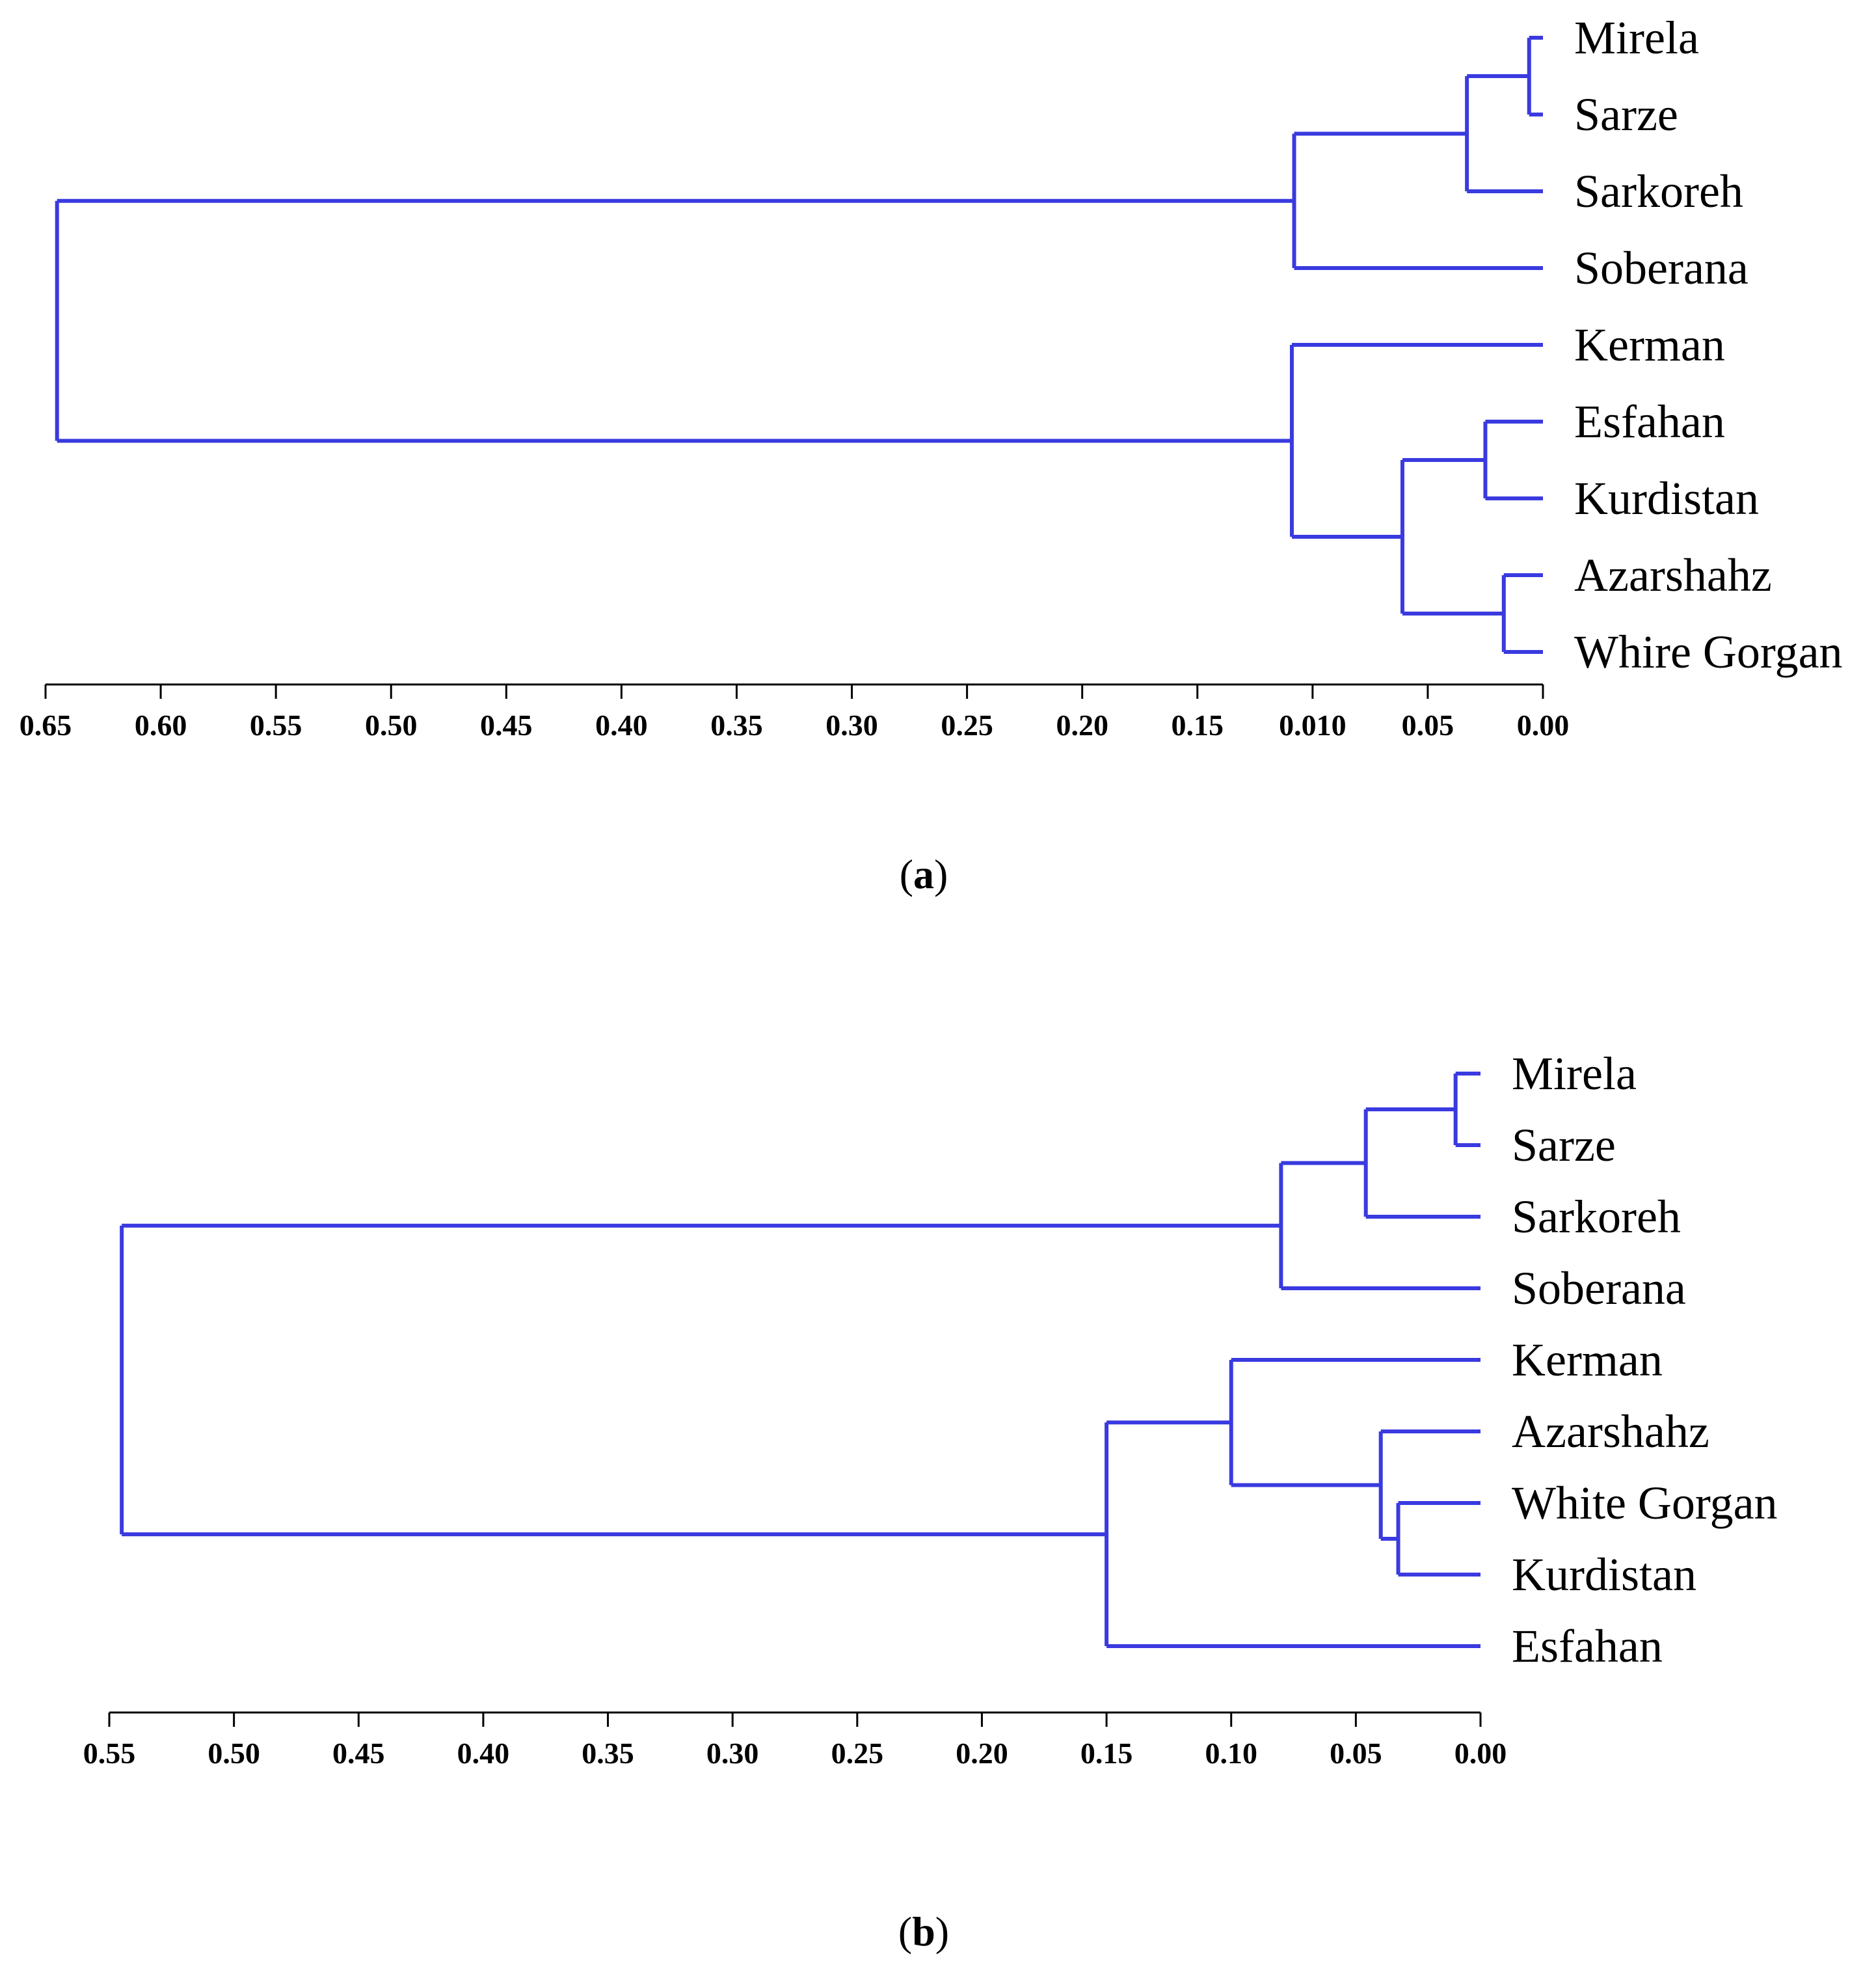 The height and width of the screenshot is (1963, 1876). I want to click on panel-caption-letter: b, so click(924, 1931).